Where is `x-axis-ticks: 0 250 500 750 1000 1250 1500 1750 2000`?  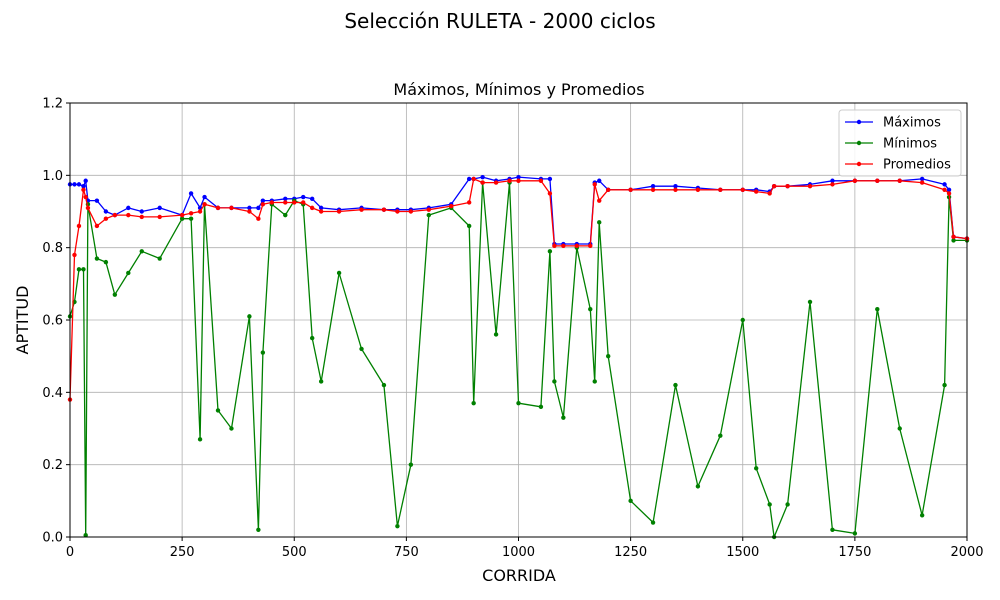
x-axis-ticks: 0 250 500 750 1000 1250 1500 1750 2000 is located at coordinates (525, 548).